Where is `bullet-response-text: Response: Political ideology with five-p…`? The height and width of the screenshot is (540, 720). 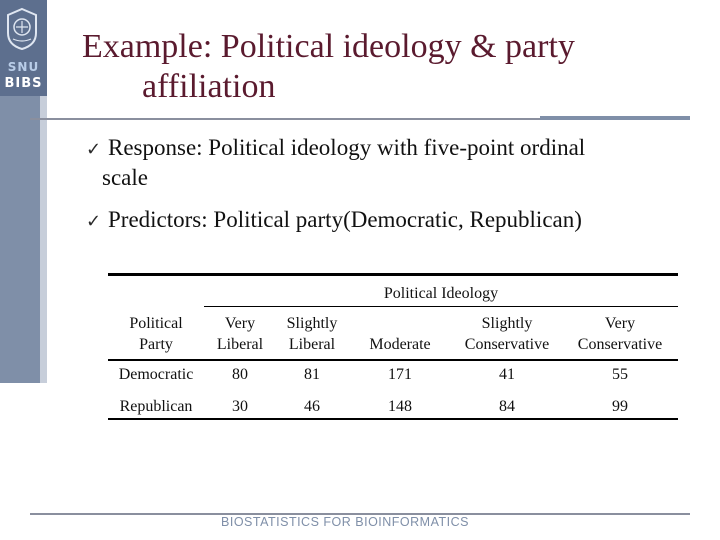 bullet-response-text: Response: Political ideology with five-p… is located at coordinates (347, 147).